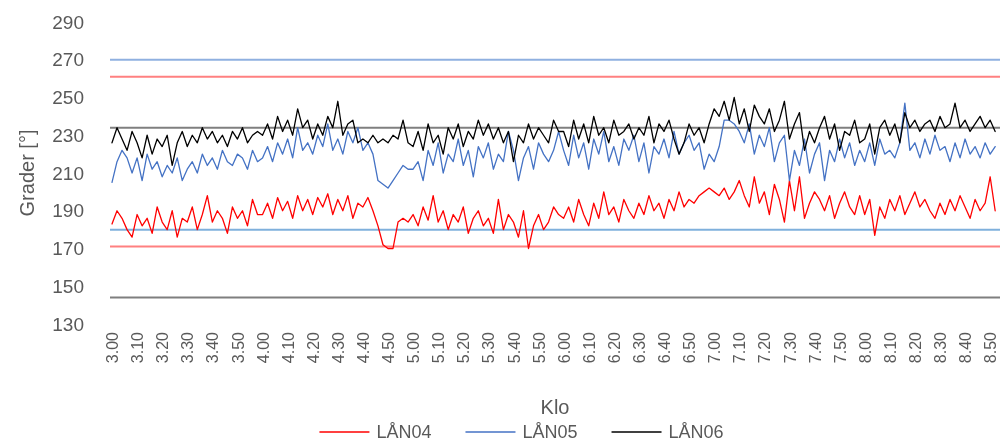 This screenshot has height=443, width=1003. I want to click on x-tick-label: 7.00, so click(715, 347).